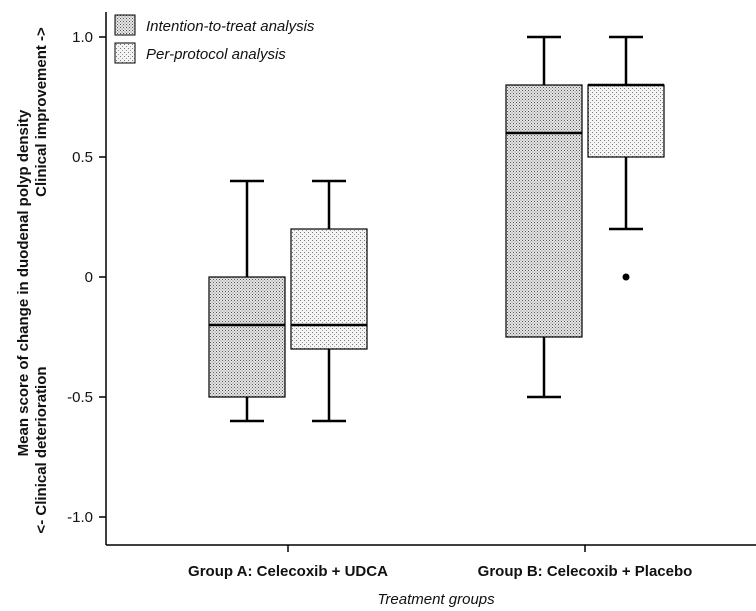 Image resolution: width=756 pixels, height=611 pixels. I want to click on box-pp-group-b, so click(626, 158).